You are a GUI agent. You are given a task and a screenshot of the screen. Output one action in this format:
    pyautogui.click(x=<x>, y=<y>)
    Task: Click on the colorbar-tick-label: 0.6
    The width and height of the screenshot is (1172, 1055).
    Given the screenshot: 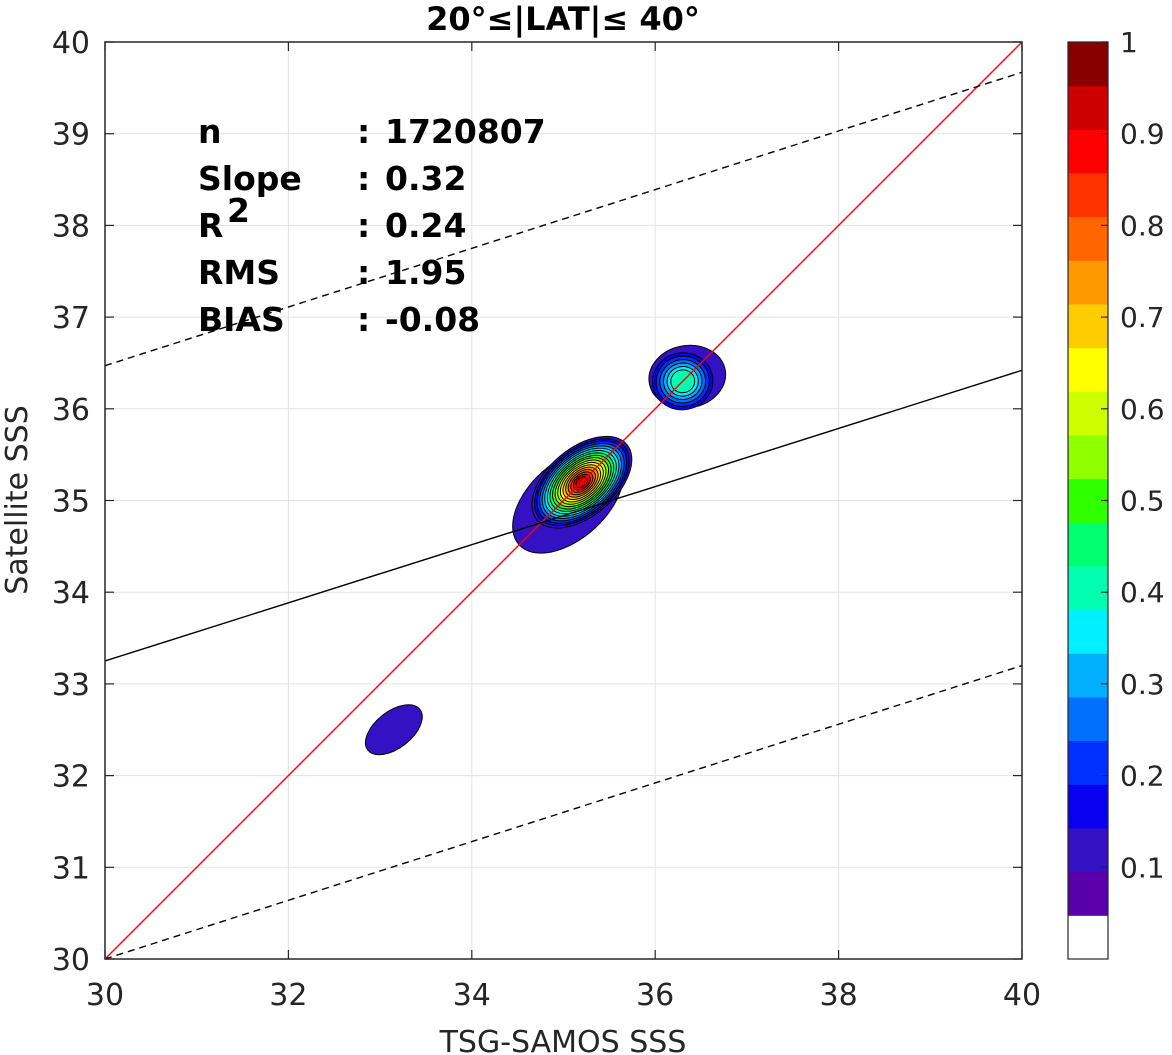 What is the action you would take?
    pyautogui.click(x=1142, y=409)
    